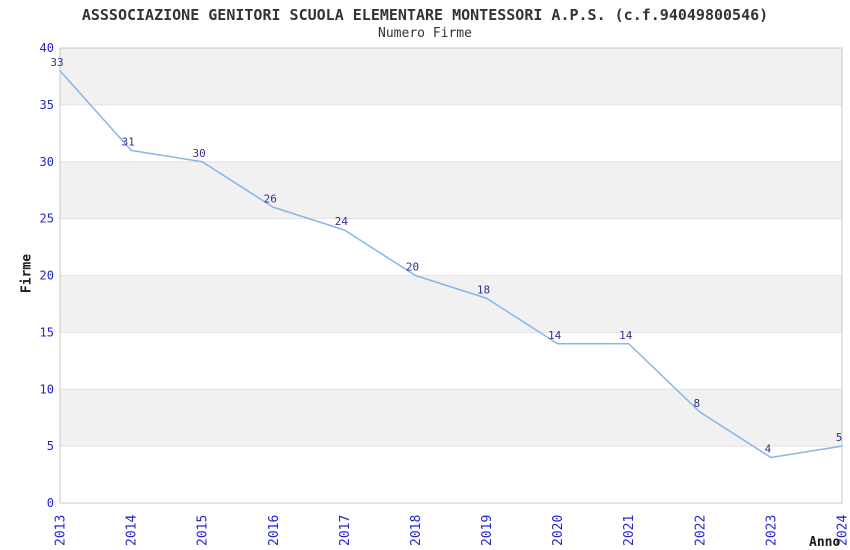 The image size is (850, 550). Describe the element at coordinates (61, 530) in the screenshot. I see `x-tick-label: 2013` at that location.